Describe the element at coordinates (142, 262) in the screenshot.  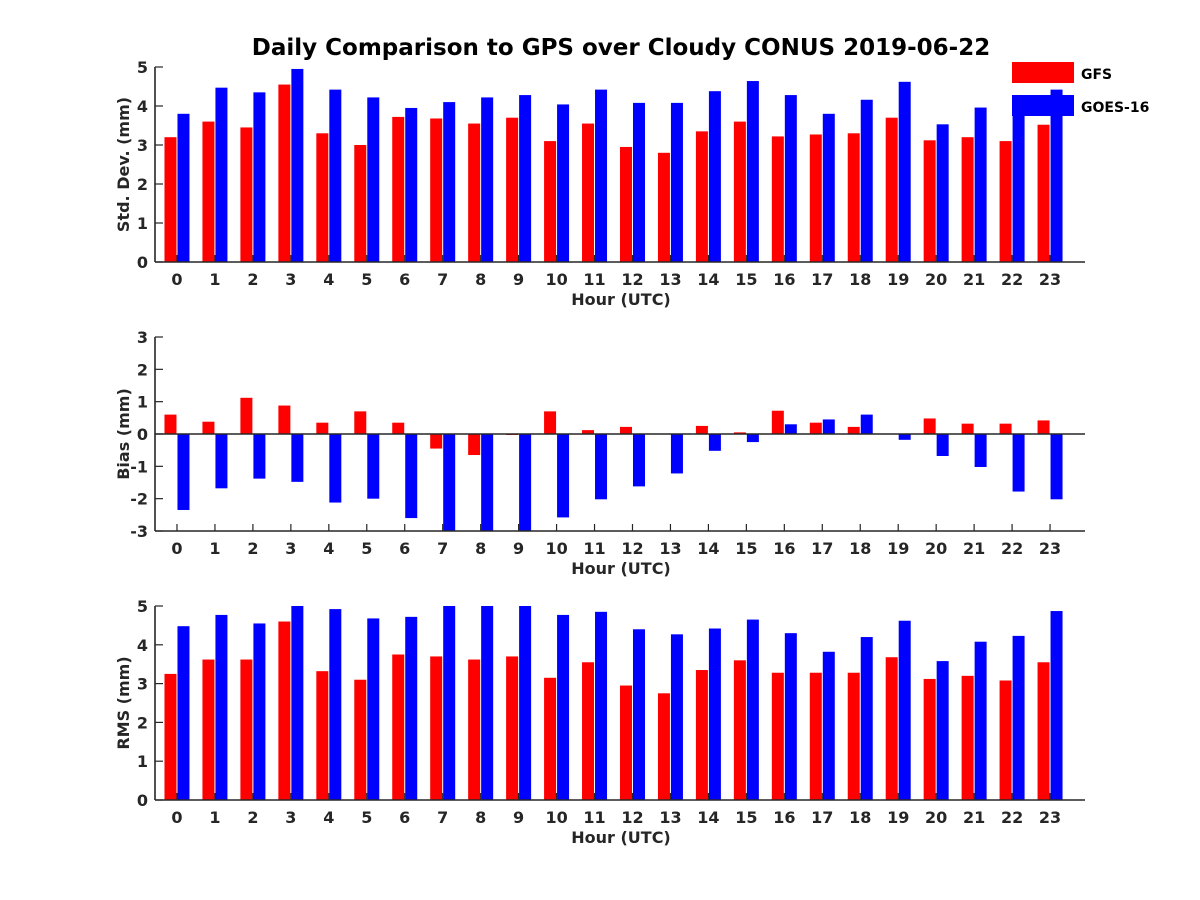
I see `y-tick-label: 0` at that location.